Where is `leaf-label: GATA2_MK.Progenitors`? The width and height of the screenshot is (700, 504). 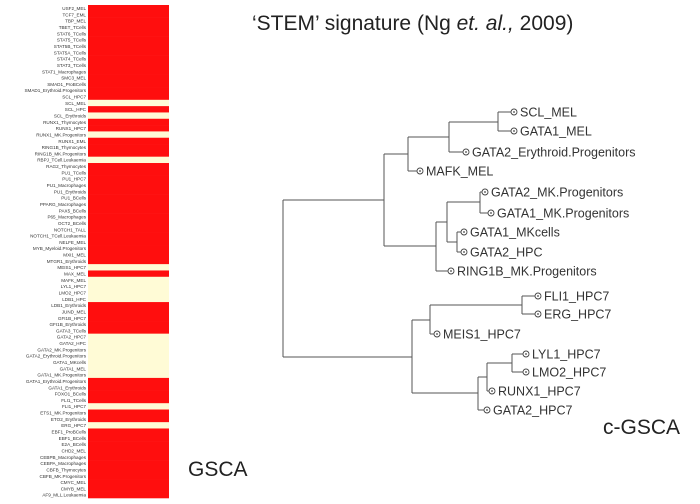 leaf-label: GATA2_MK.Progenitors is located at coordinates (557, 193).